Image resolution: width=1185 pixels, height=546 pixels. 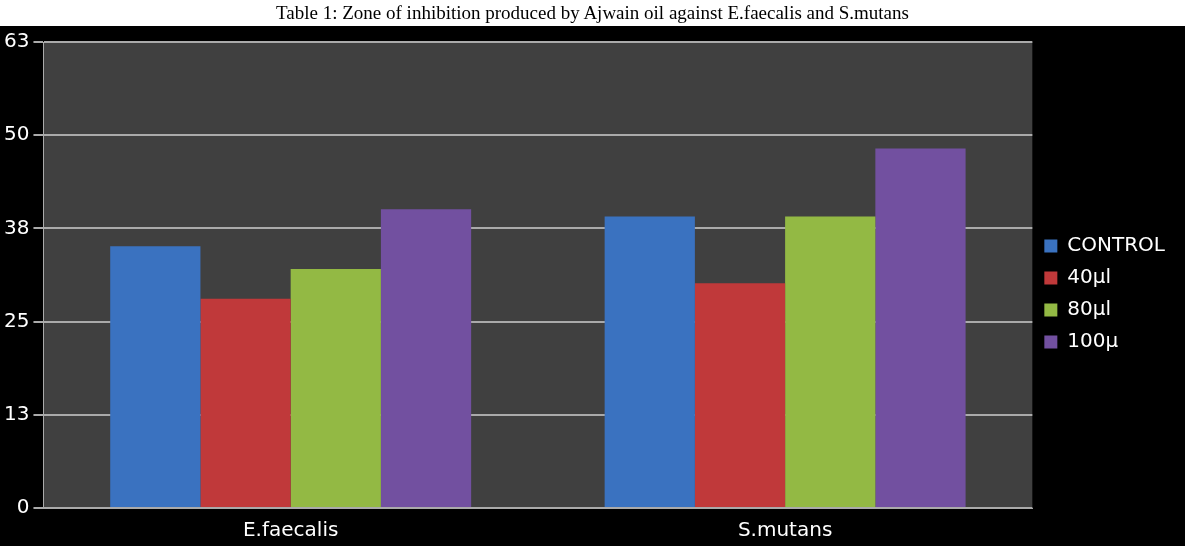 I want to click on y-tick-label: 13, so click(x=17, y=413).